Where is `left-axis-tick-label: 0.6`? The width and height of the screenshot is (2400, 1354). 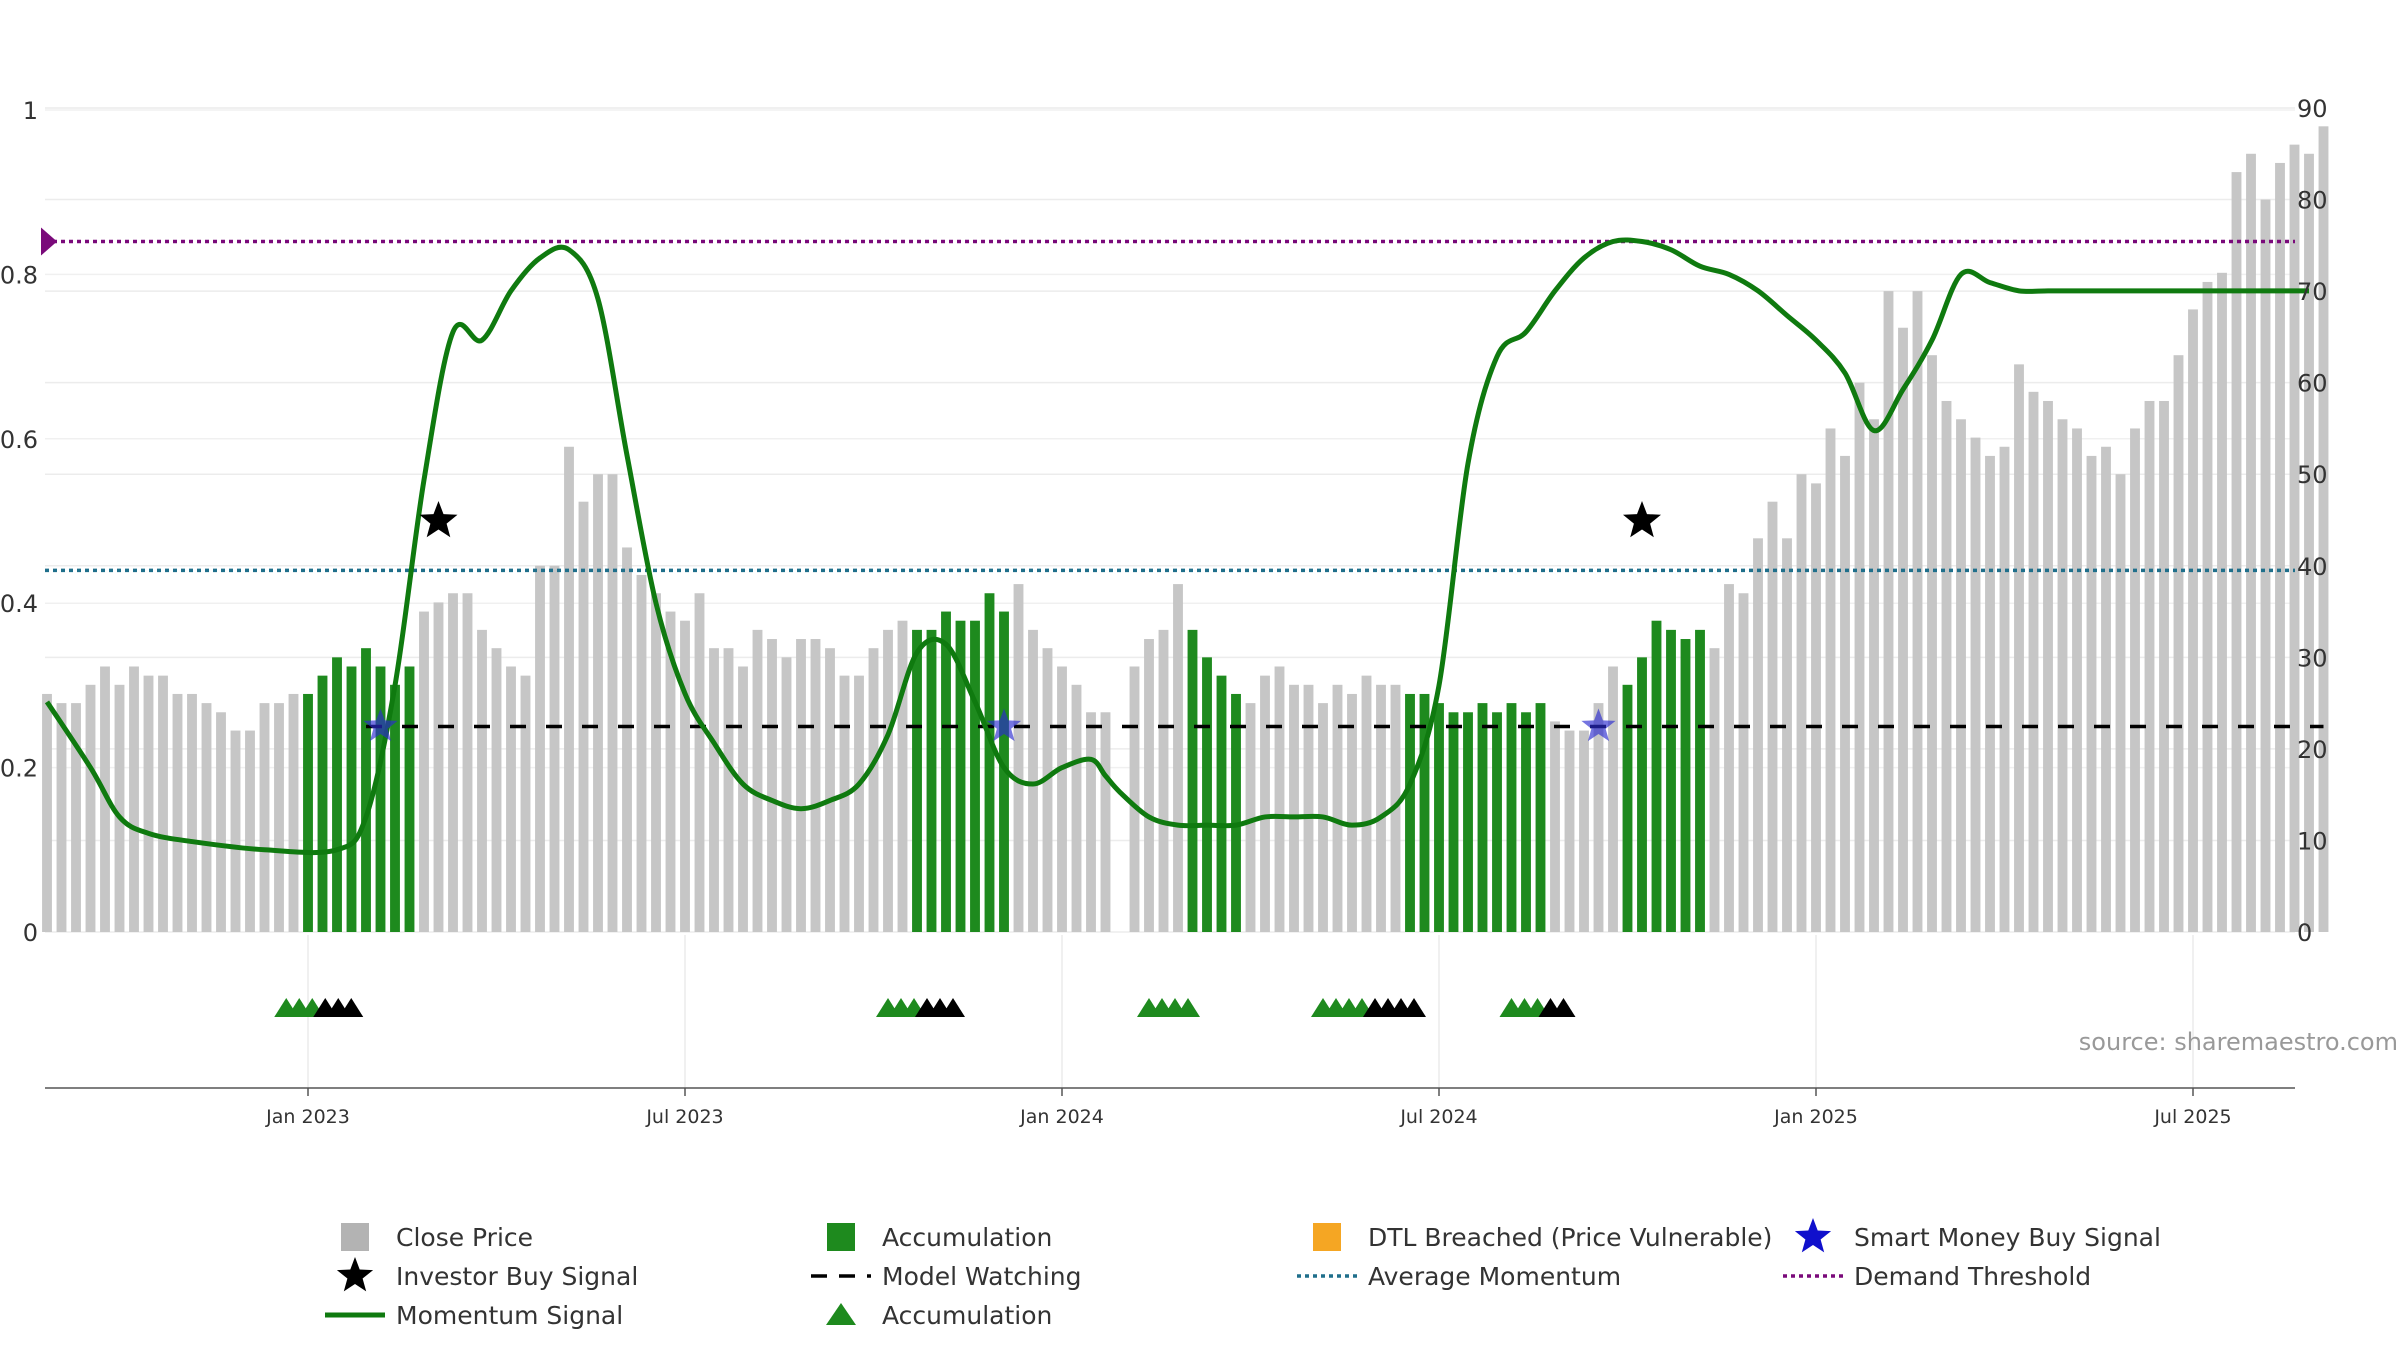 left-axis-tick-label: 0.6 is located at coordinates (19, 440).